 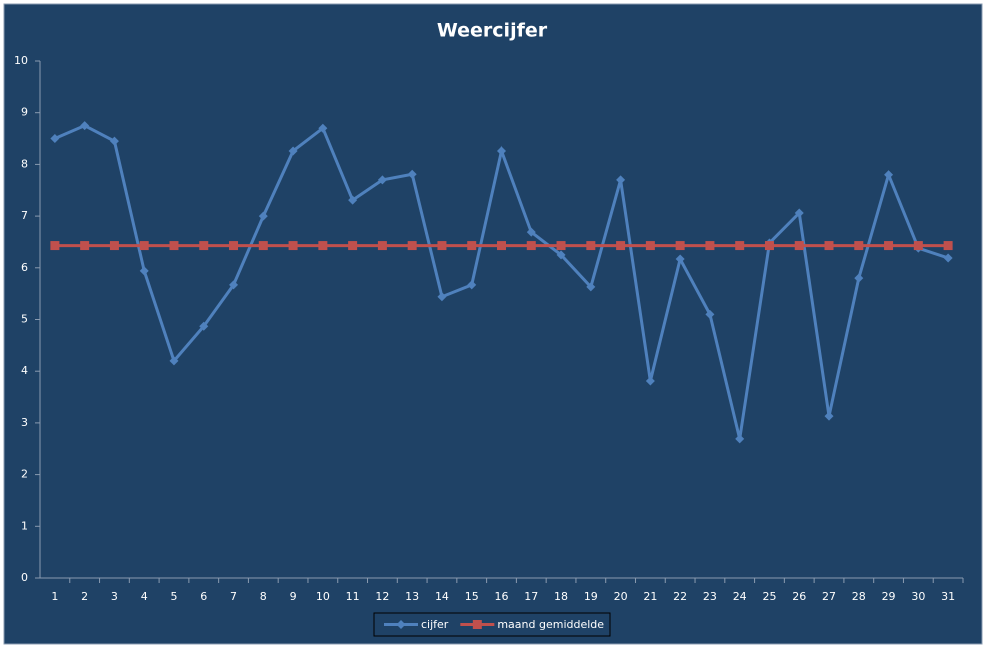 I want to click on x-tick-label: 7, so click(x=233, y=596).